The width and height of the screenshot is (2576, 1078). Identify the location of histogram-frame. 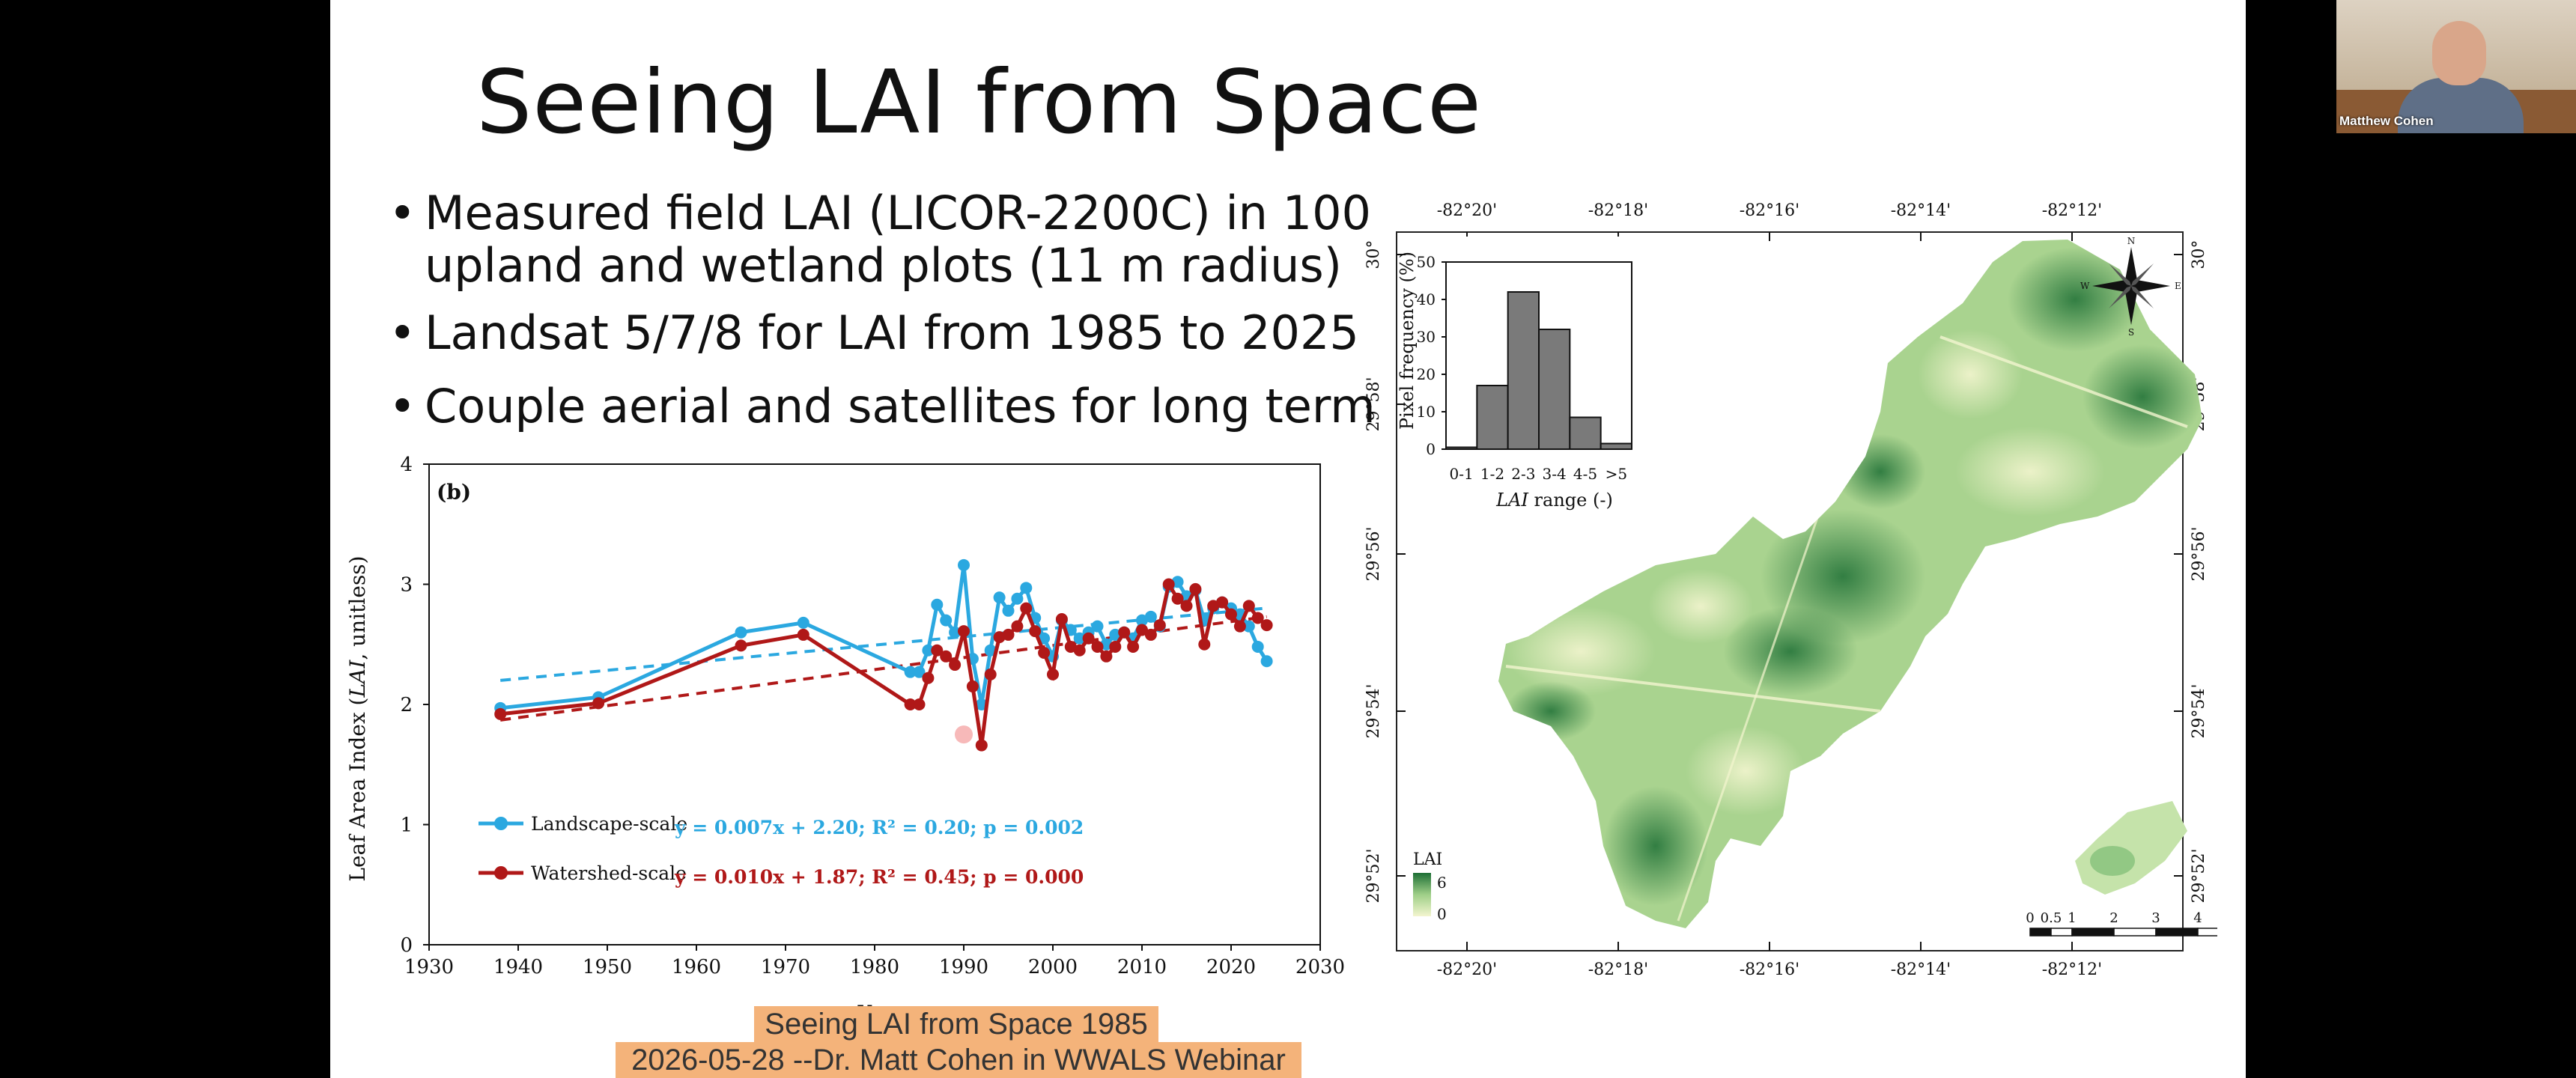
(1538, 355).